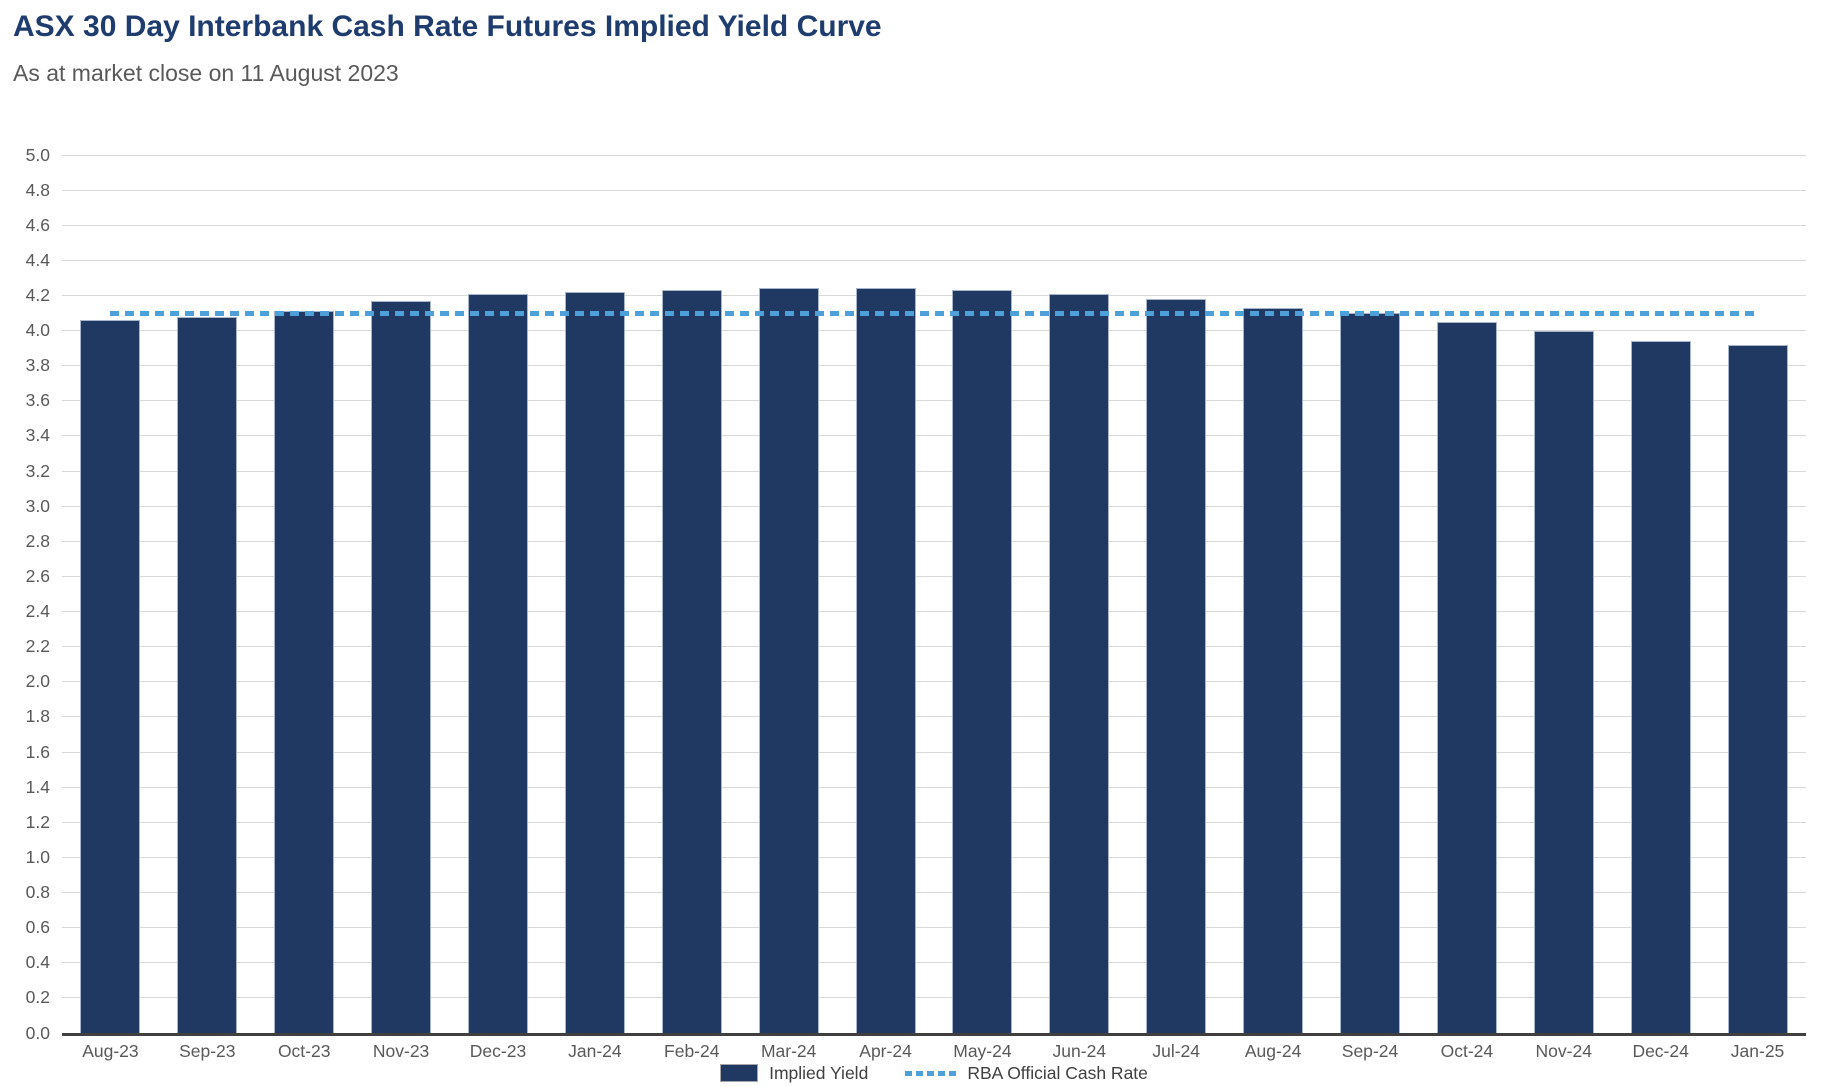 The width and height of the screenshot is (1828, 1086). Describe the element at coordinates (1757, 1051) in the screenshot. I see `x-tick-label: Jan-25` at that location.